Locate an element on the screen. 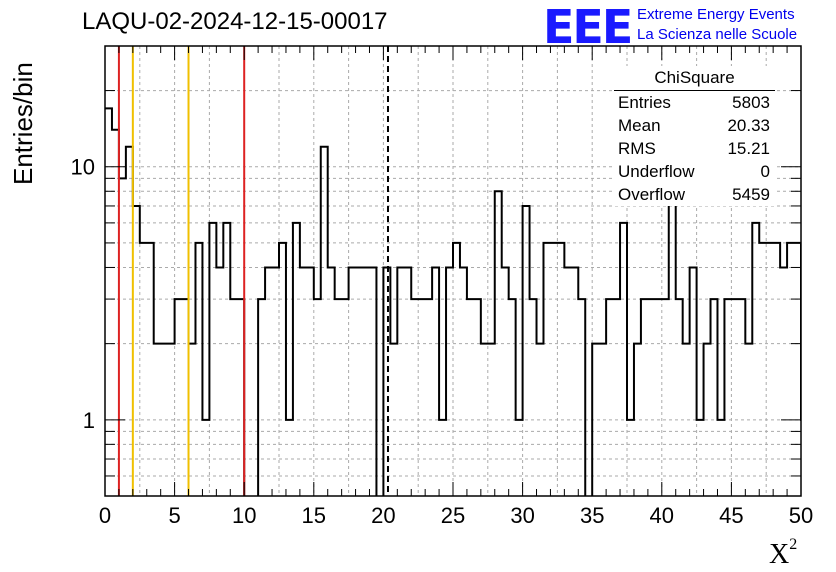  x-tick-label: 10 is located at coordinates (244, 515).